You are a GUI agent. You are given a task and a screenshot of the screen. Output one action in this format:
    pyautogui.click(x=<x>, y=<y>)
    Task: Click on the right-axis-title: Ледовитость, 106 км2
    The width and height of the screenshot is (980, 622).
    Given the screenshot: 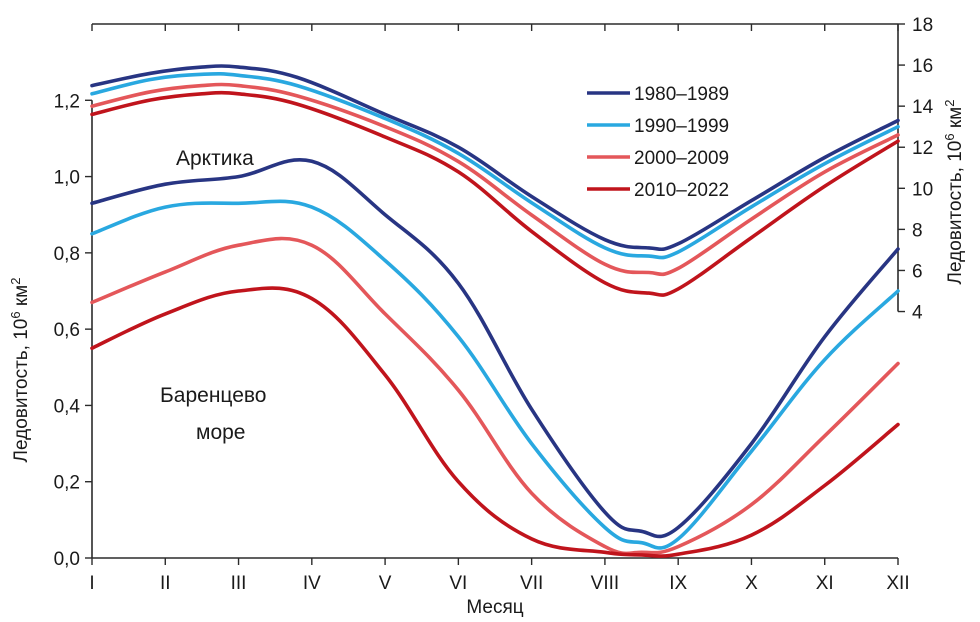 What is the action you would take?
    pyautogui.click(x=954, y=192)
    